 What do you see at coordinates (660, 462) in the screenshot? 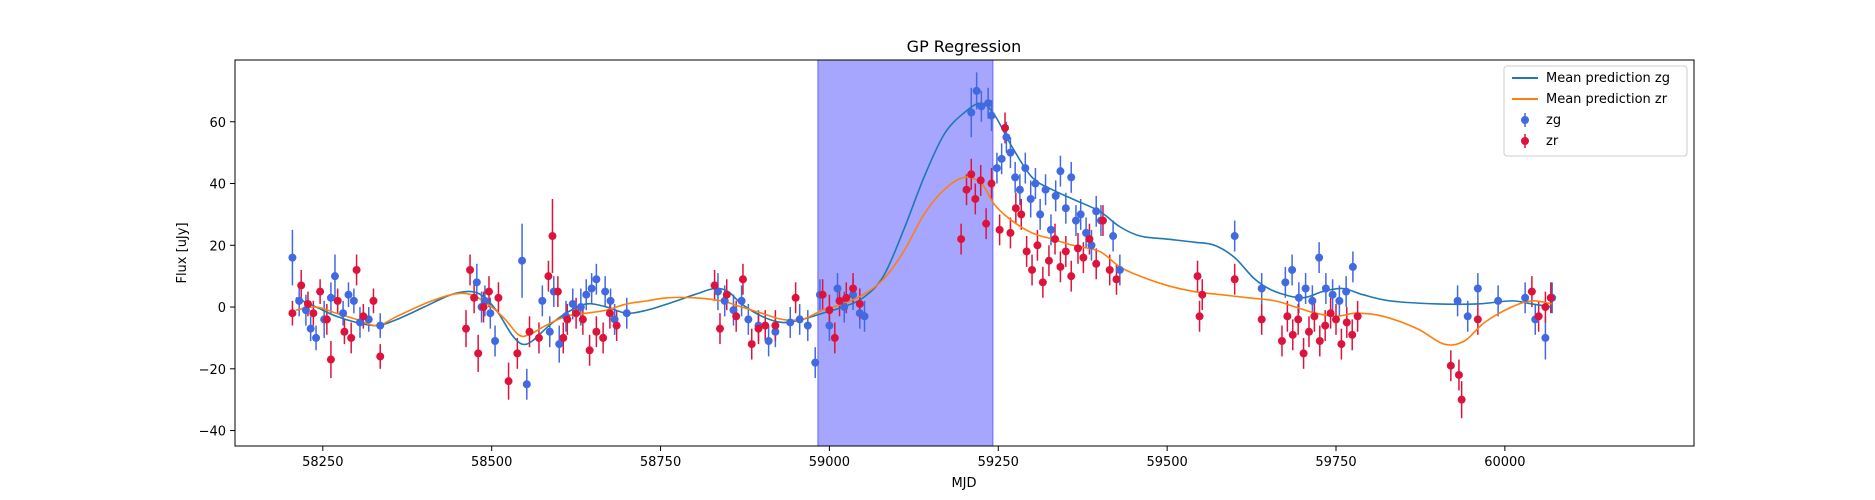
I see `x-tick-label: 58750` at bounding box center [660, 462].